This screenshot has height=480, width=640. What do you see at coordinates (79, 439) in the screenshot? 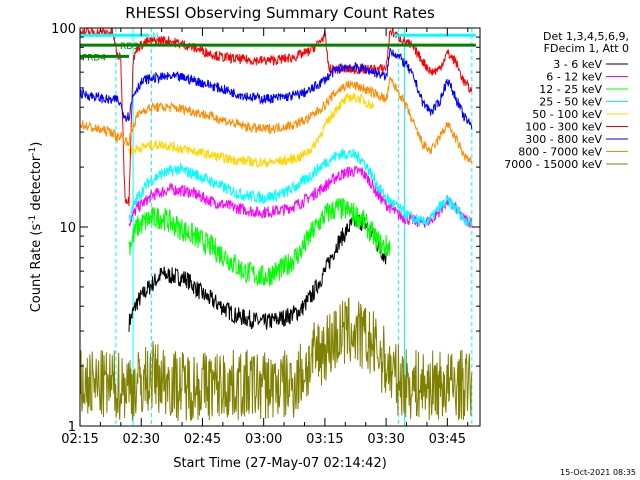
I see `x-tick-label-1: 02:15` at bounding box center [79, 439].